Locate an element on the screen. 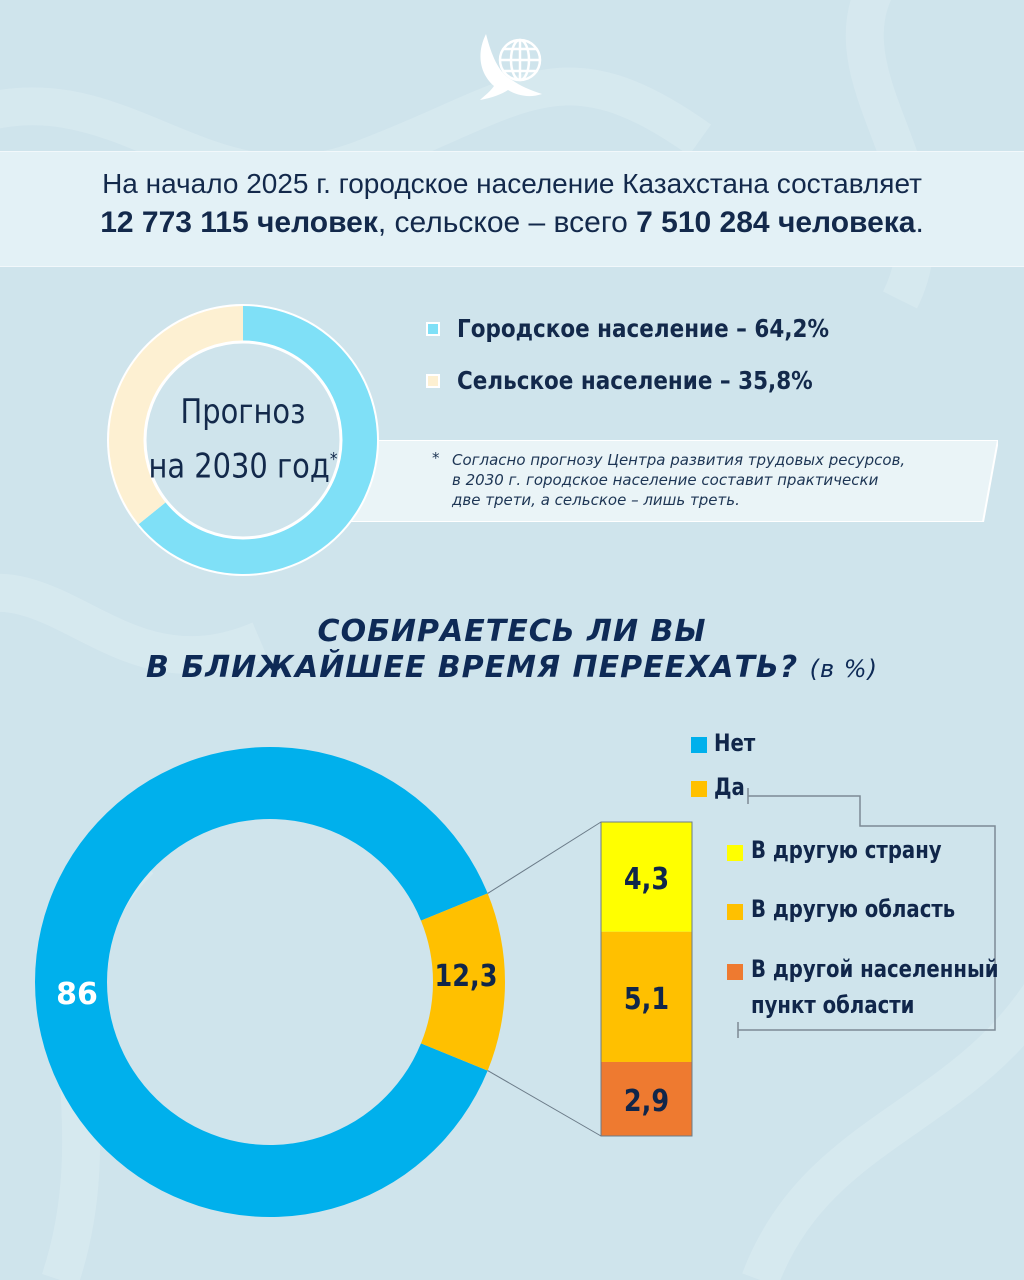 This screenshot has width=1024, height=1280. forecast-label-line-2: на 2030 год* is located at coordinates (243, 463).